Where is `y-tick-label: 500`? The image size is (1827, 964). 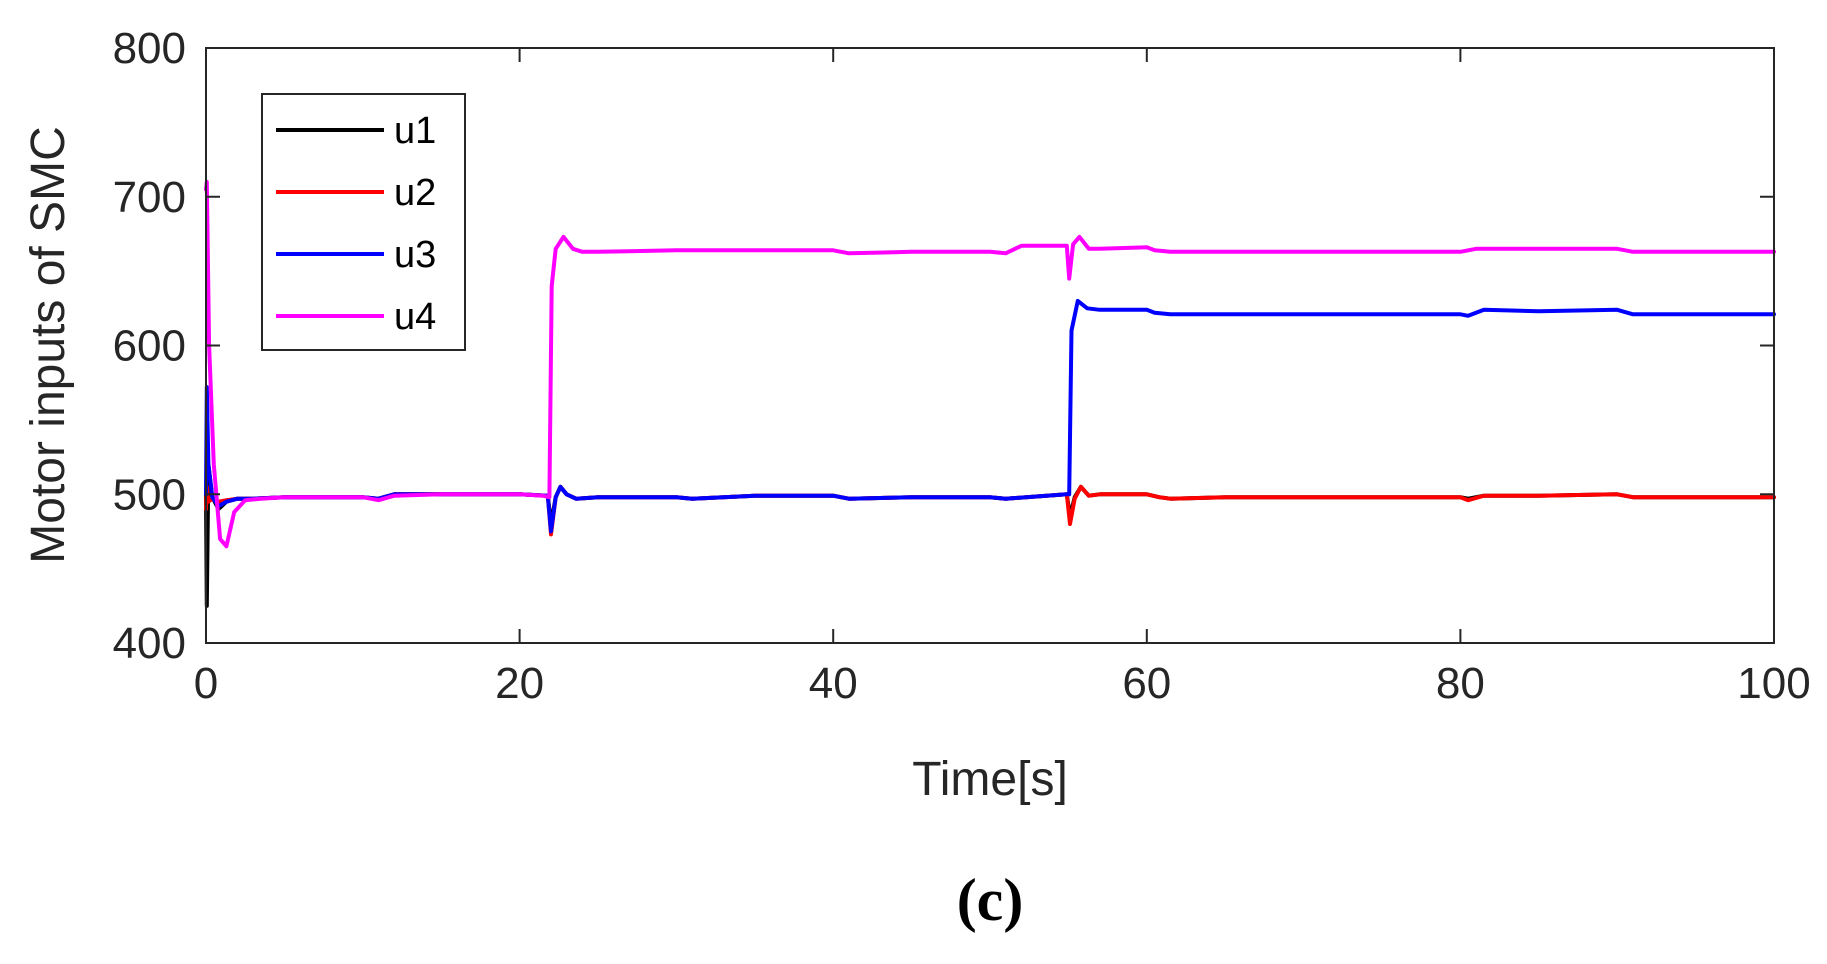 y-tick-label: 500 is located at coordinates (149, 494).